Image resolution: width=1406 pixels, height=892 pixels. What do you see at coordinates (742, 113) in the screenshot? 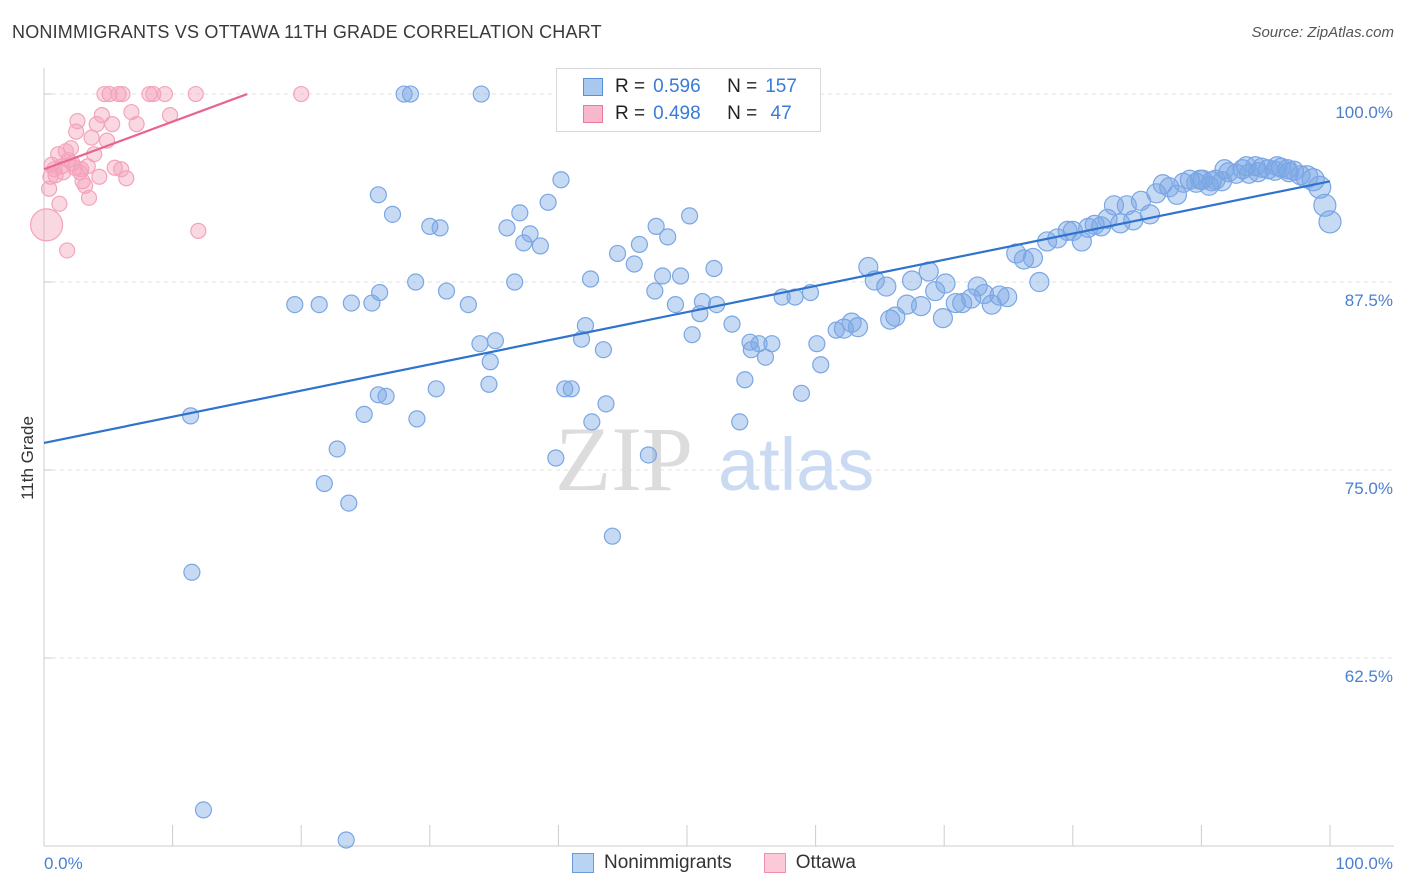
I see `n-label: N =` at bounding box center [742, 113].